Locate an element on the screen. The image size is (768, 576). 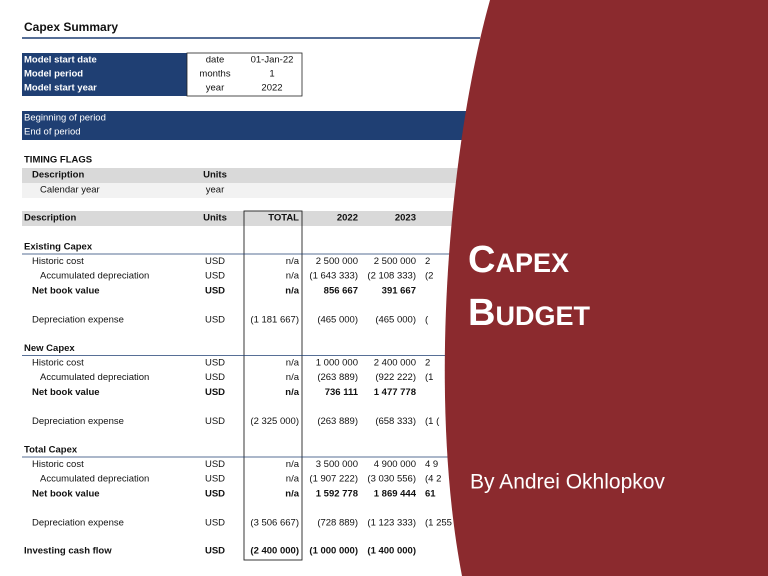
cover-title: Budget is located at coordinates (529, 313).